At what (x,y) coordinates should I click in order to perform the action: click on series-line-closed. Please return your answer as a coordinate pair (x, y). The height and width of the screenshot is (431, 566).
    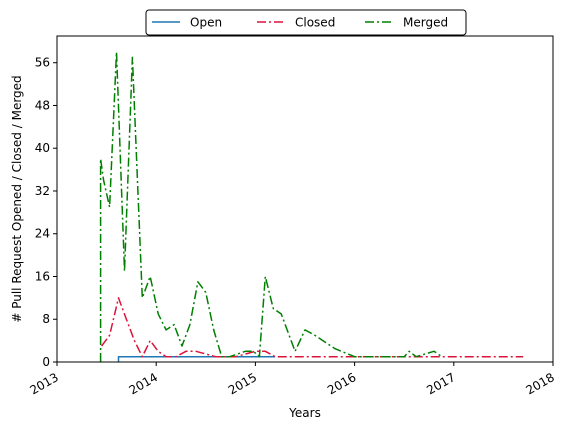
    Looking at the image, I should click on (312, 327).